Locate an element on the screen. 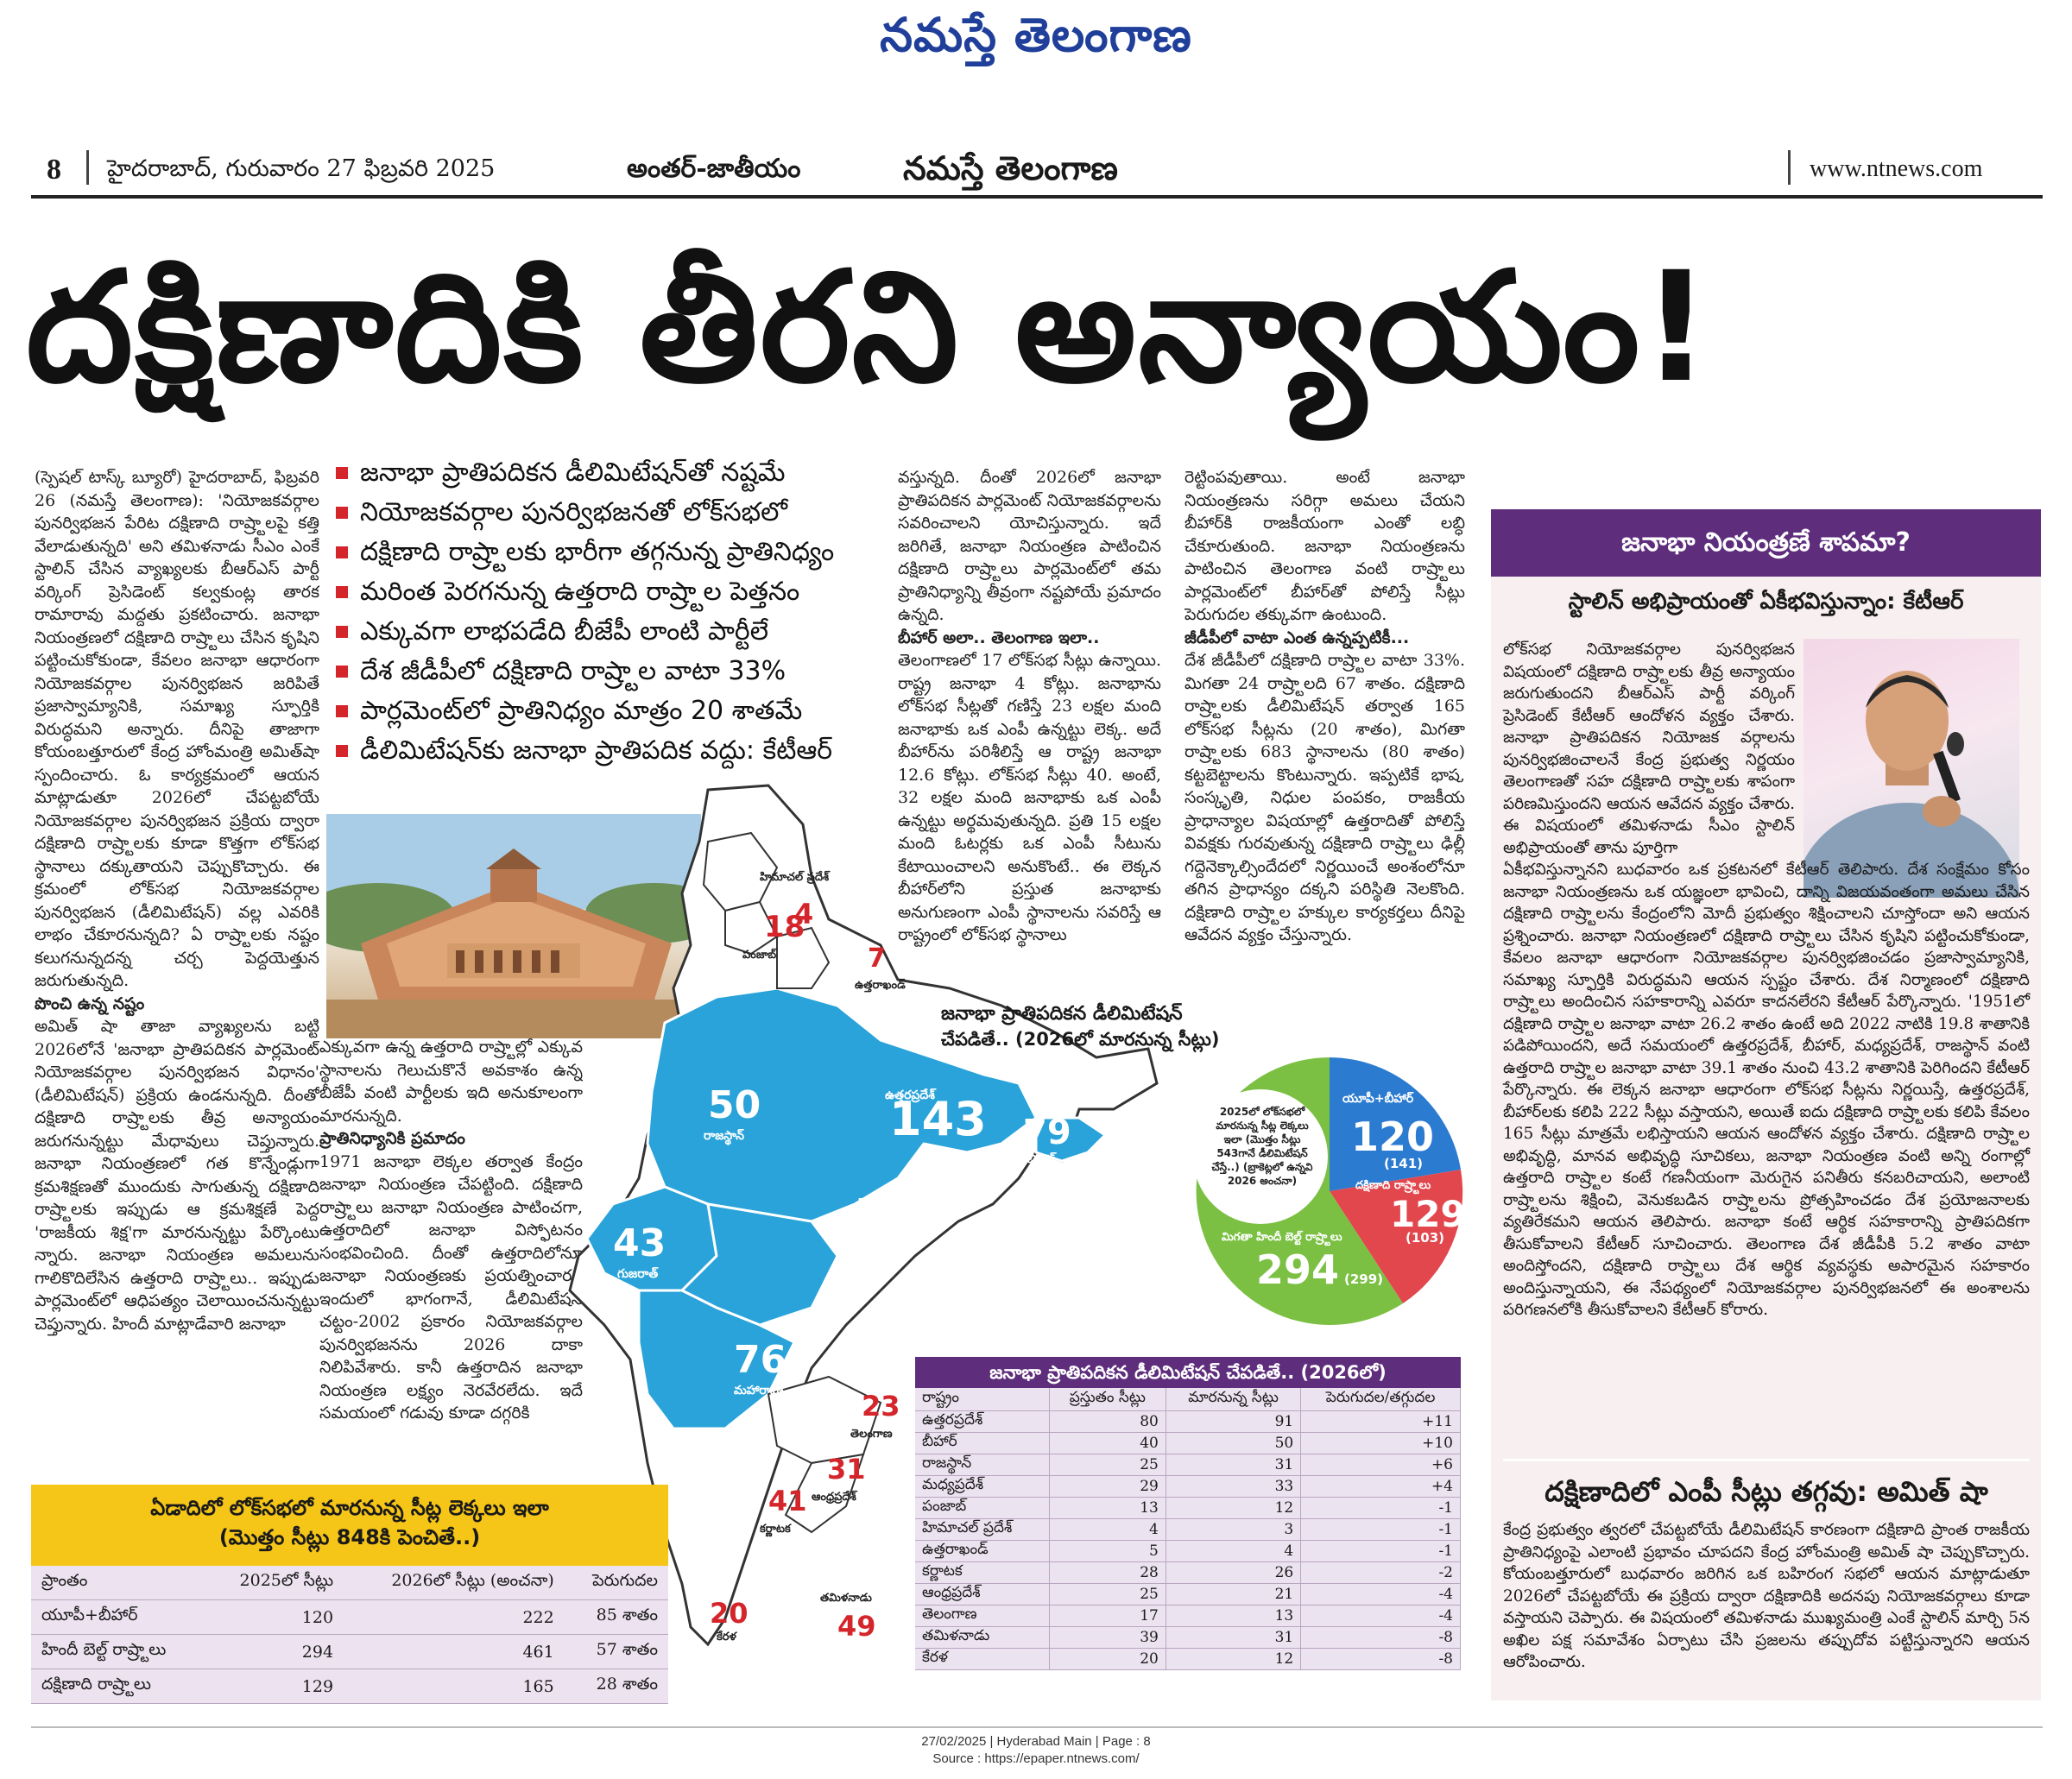 The image size is (2072, 1779). ktr-photo is located at coordinates (1911, 769).